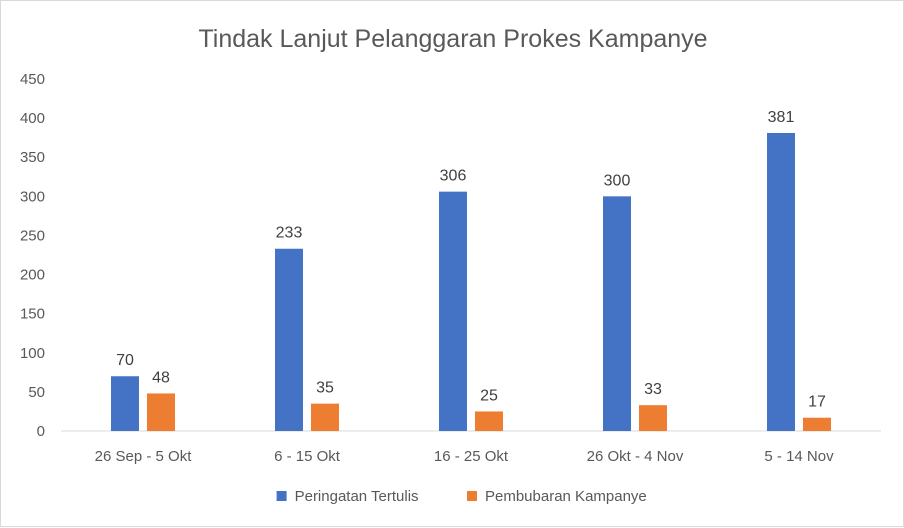  Describe the element at coordinates (489, 421) in the screenshot. I see `bar-s1-c2` at that location.